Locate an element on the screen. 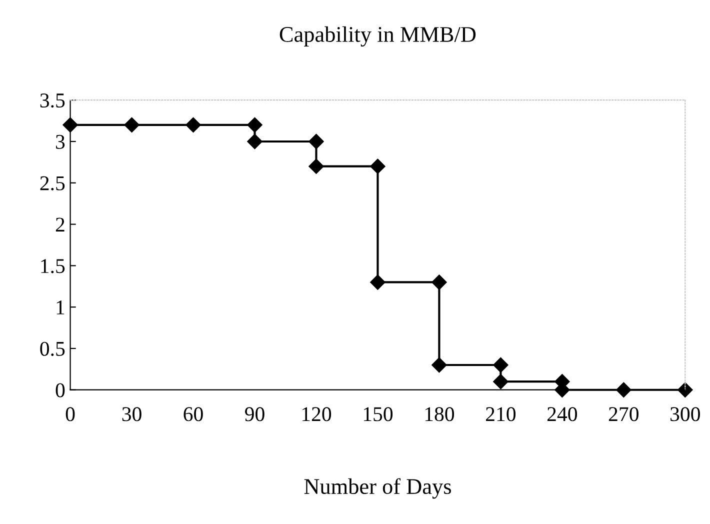  y-tick-label: 0 is located at coordinates (60, 390).